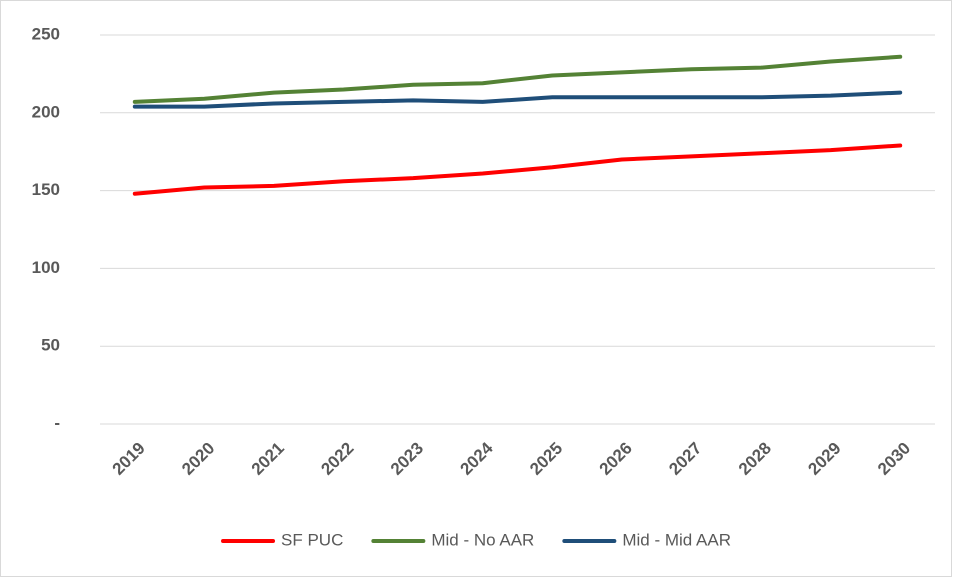 This screenshot has width=954, height=579. What do you see at coordinates (57, 422) in the screenshot?
I see `y-tick-label: -` at bounding box center [57, 422].